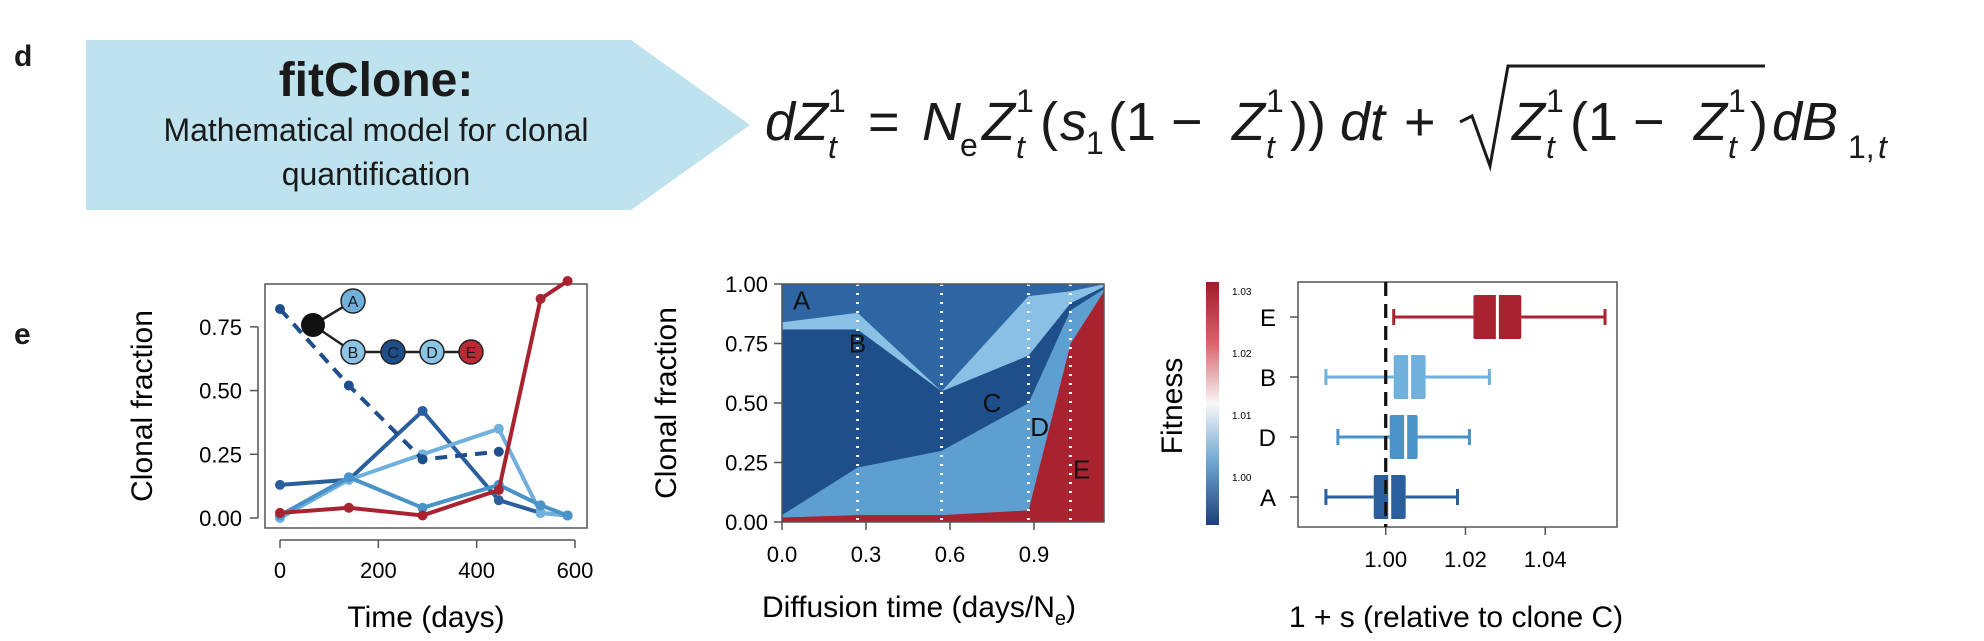 This screenshot has width=1984, height=641. I want to click on x-tick-label: 1.00, so click(1385, 559).